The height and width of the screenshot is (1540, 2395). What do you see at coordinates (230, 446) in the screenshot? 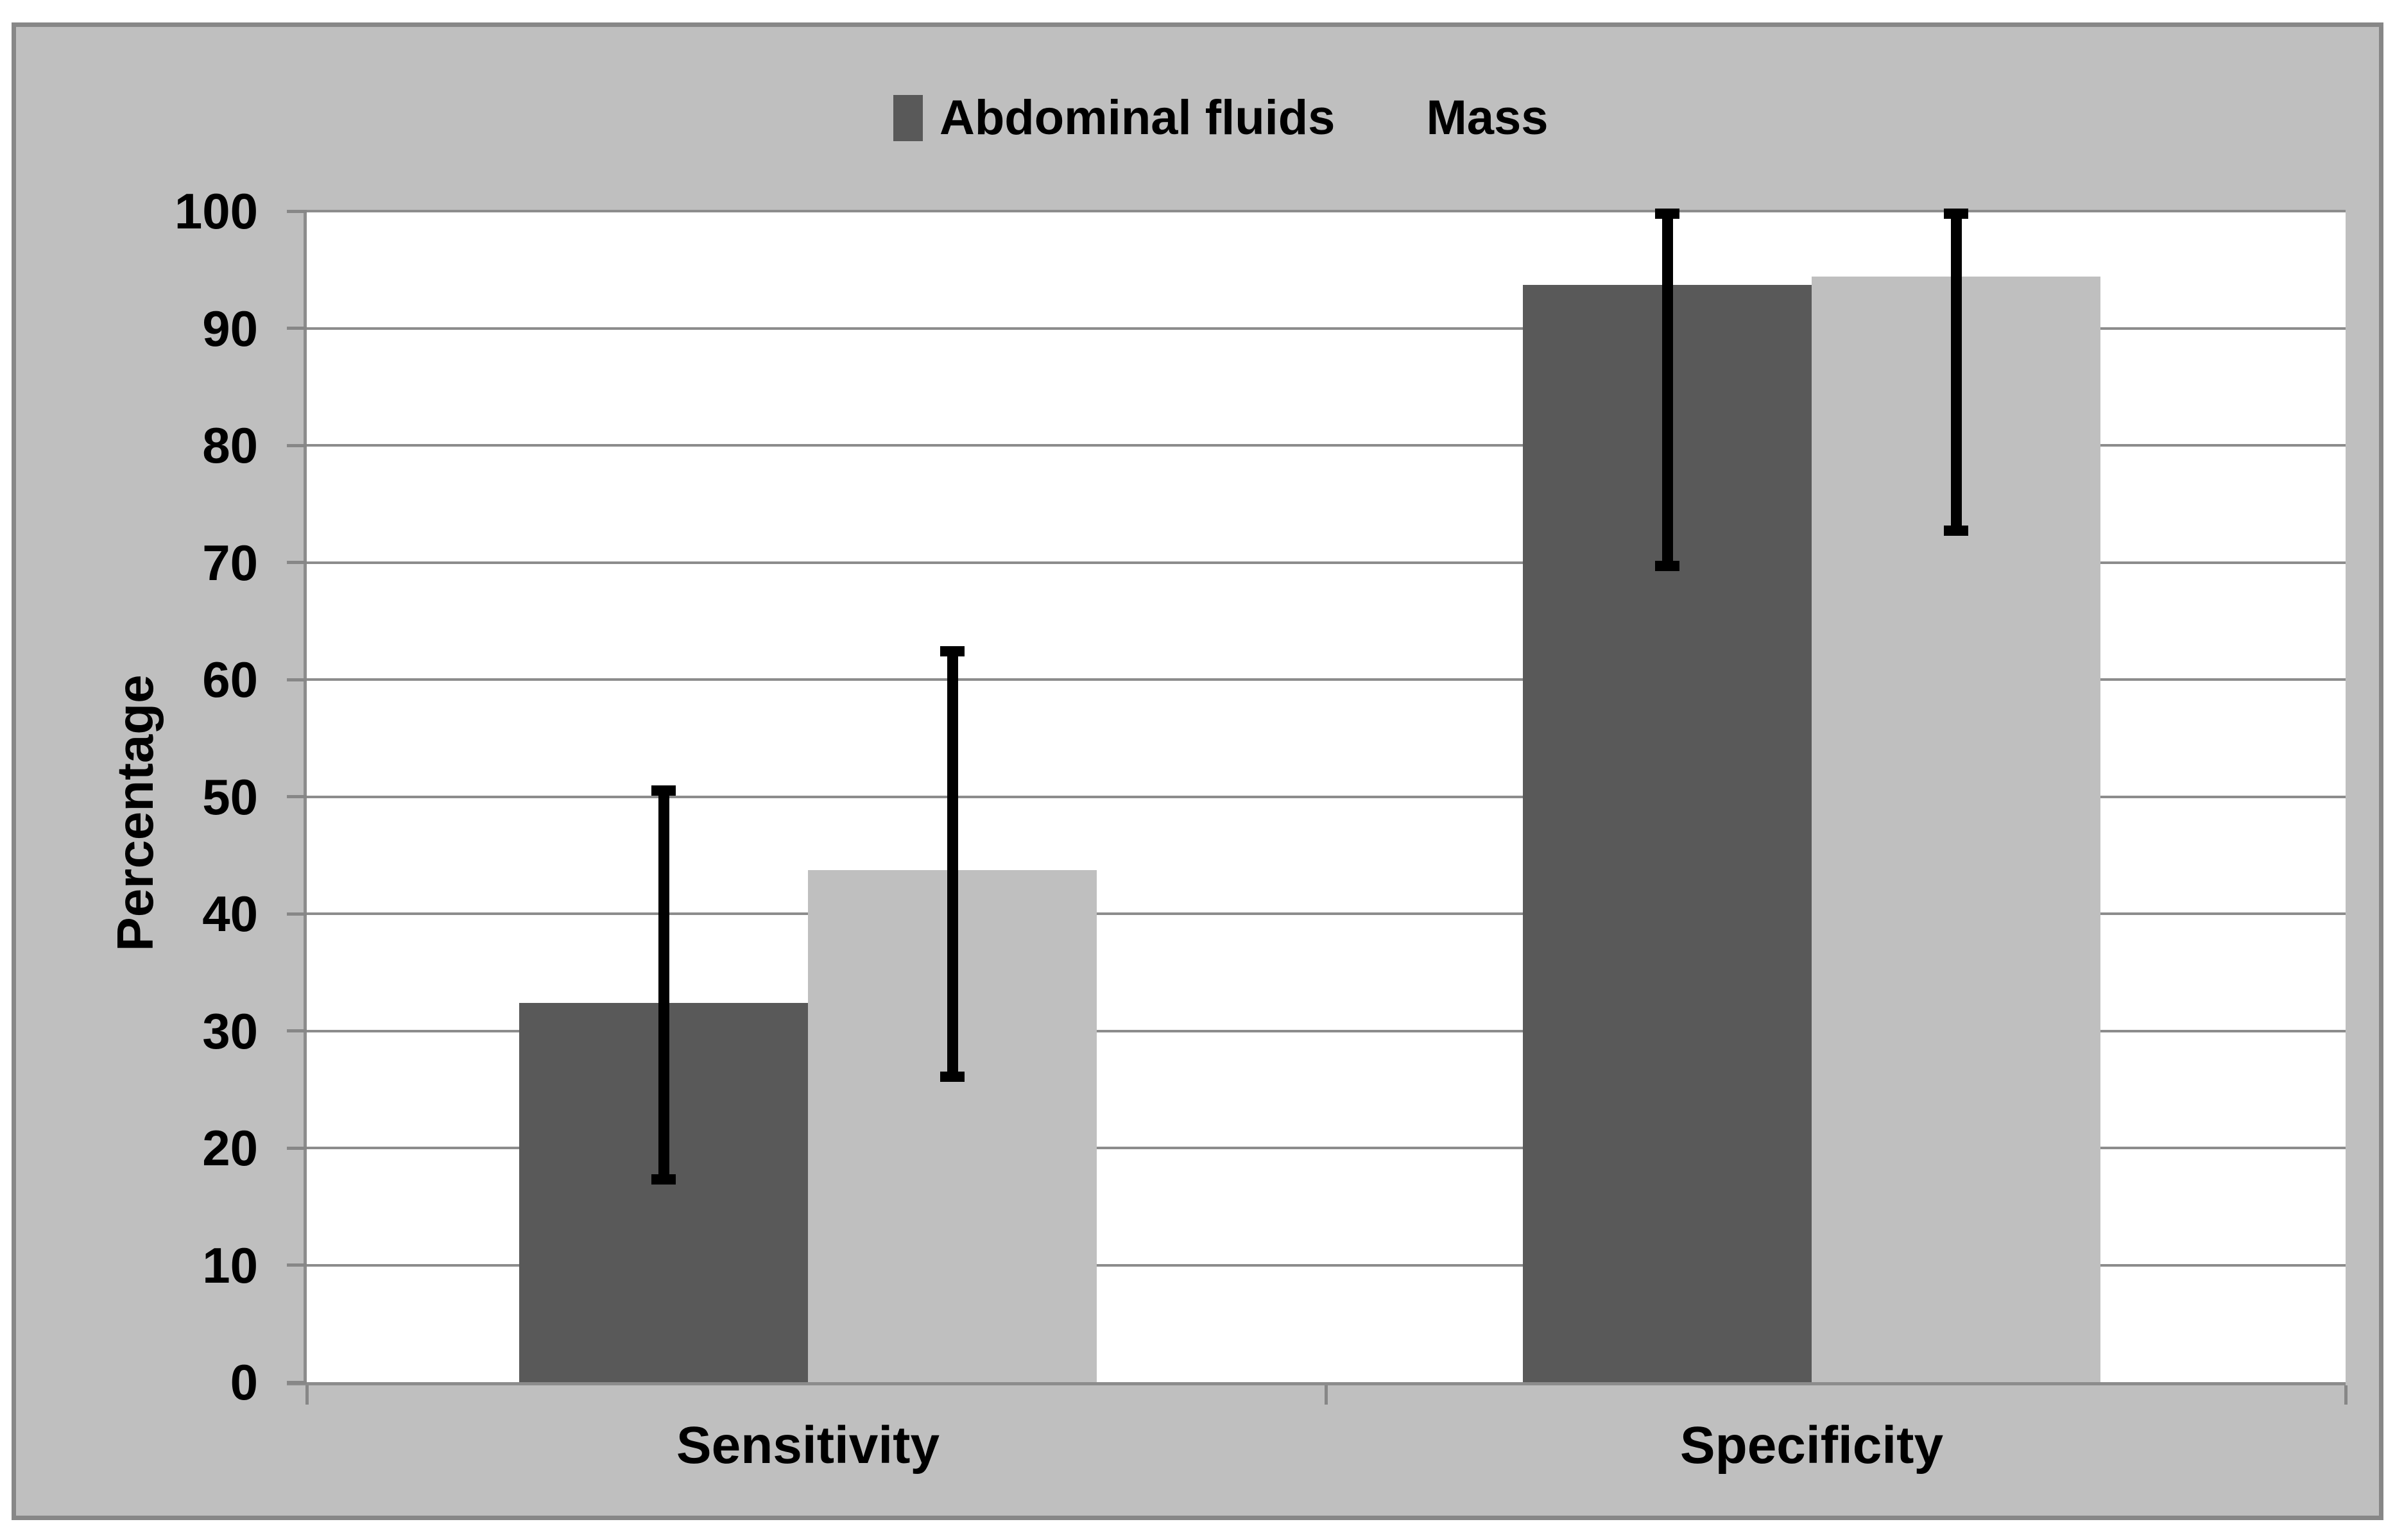
I see `y-tick-label-80: 80` at bounding box center [230, 446].